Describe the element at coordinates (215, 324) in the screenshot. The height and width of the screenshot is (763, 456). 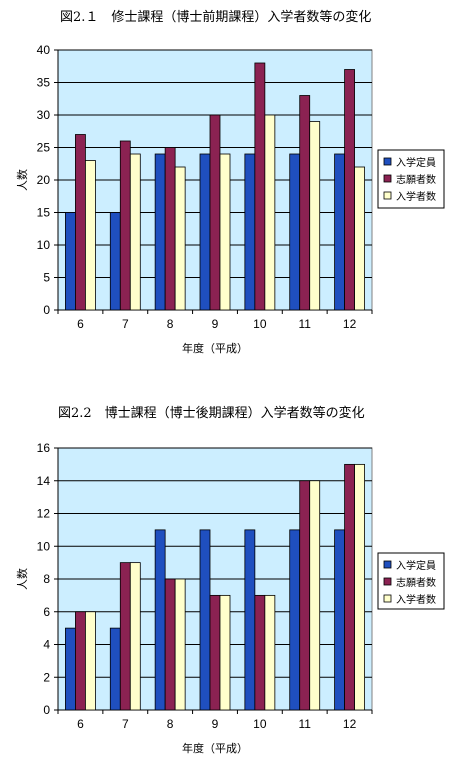
I see `chart1-x-tick-label: 9` at that location.